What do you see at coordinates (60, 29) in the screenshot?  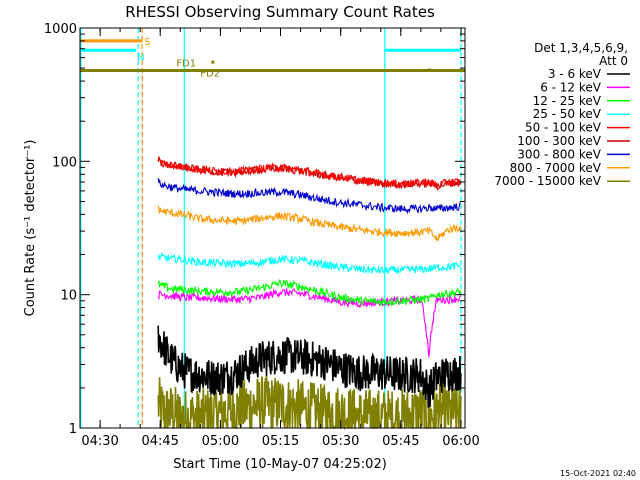 I see `y-tick-label-3: 1000` at bounding box center [60, 29].